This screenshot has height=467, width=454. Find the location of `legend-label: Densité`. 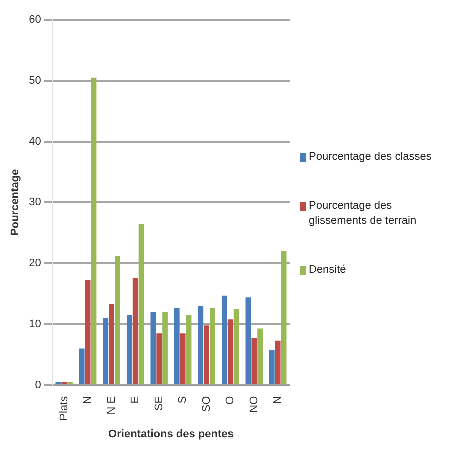

legend-label: Densité is located at coordinates (327, 270).